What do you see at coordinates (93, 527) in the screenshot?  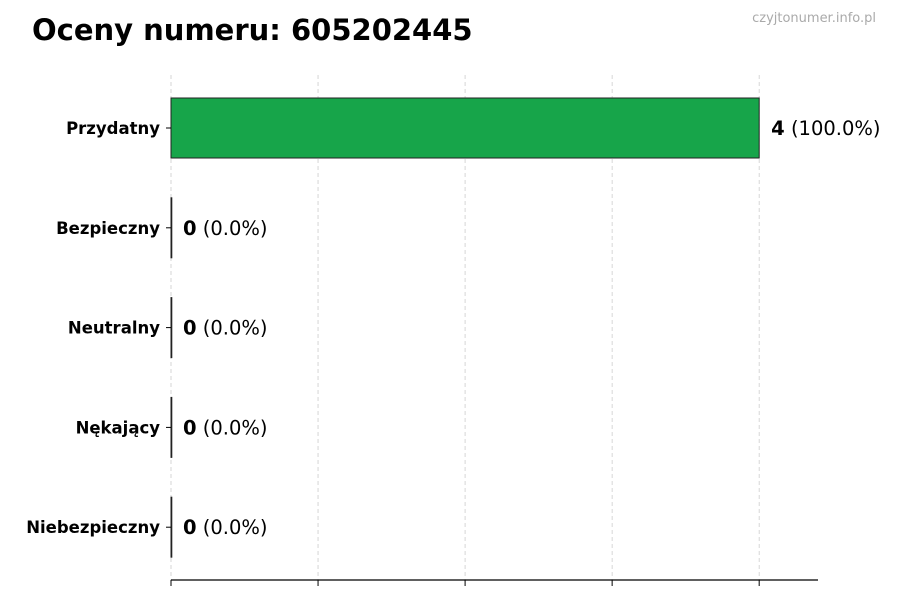 I see `y-tick-label: Niebezpieczny` at bounding box center [93, 527].